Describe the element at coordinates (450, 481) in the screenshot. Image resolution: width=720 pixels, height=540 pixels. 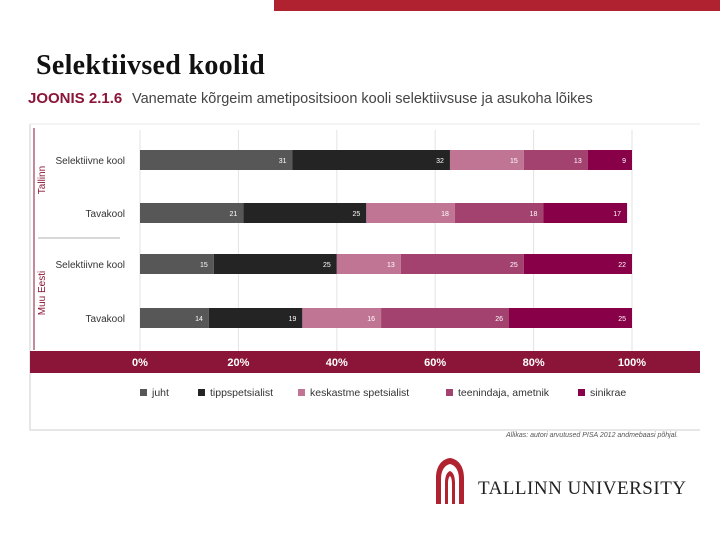
I see `tallinn-university-logo-icon` at that location.